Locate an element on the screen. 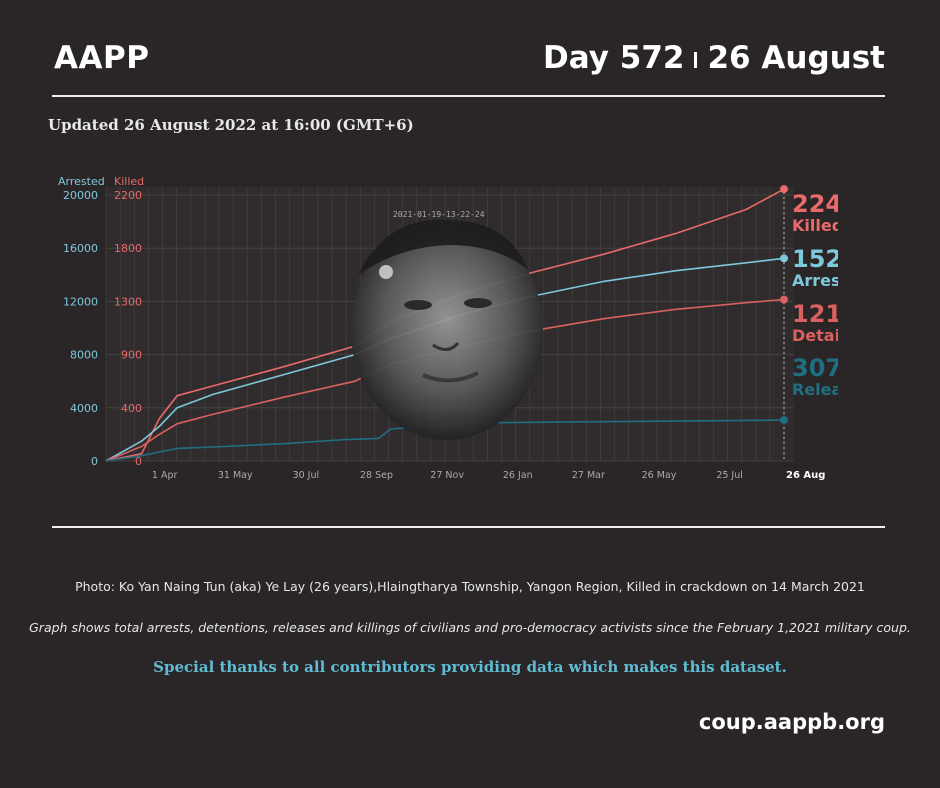  end-label-released: Released is located at coordinates (815, 389).